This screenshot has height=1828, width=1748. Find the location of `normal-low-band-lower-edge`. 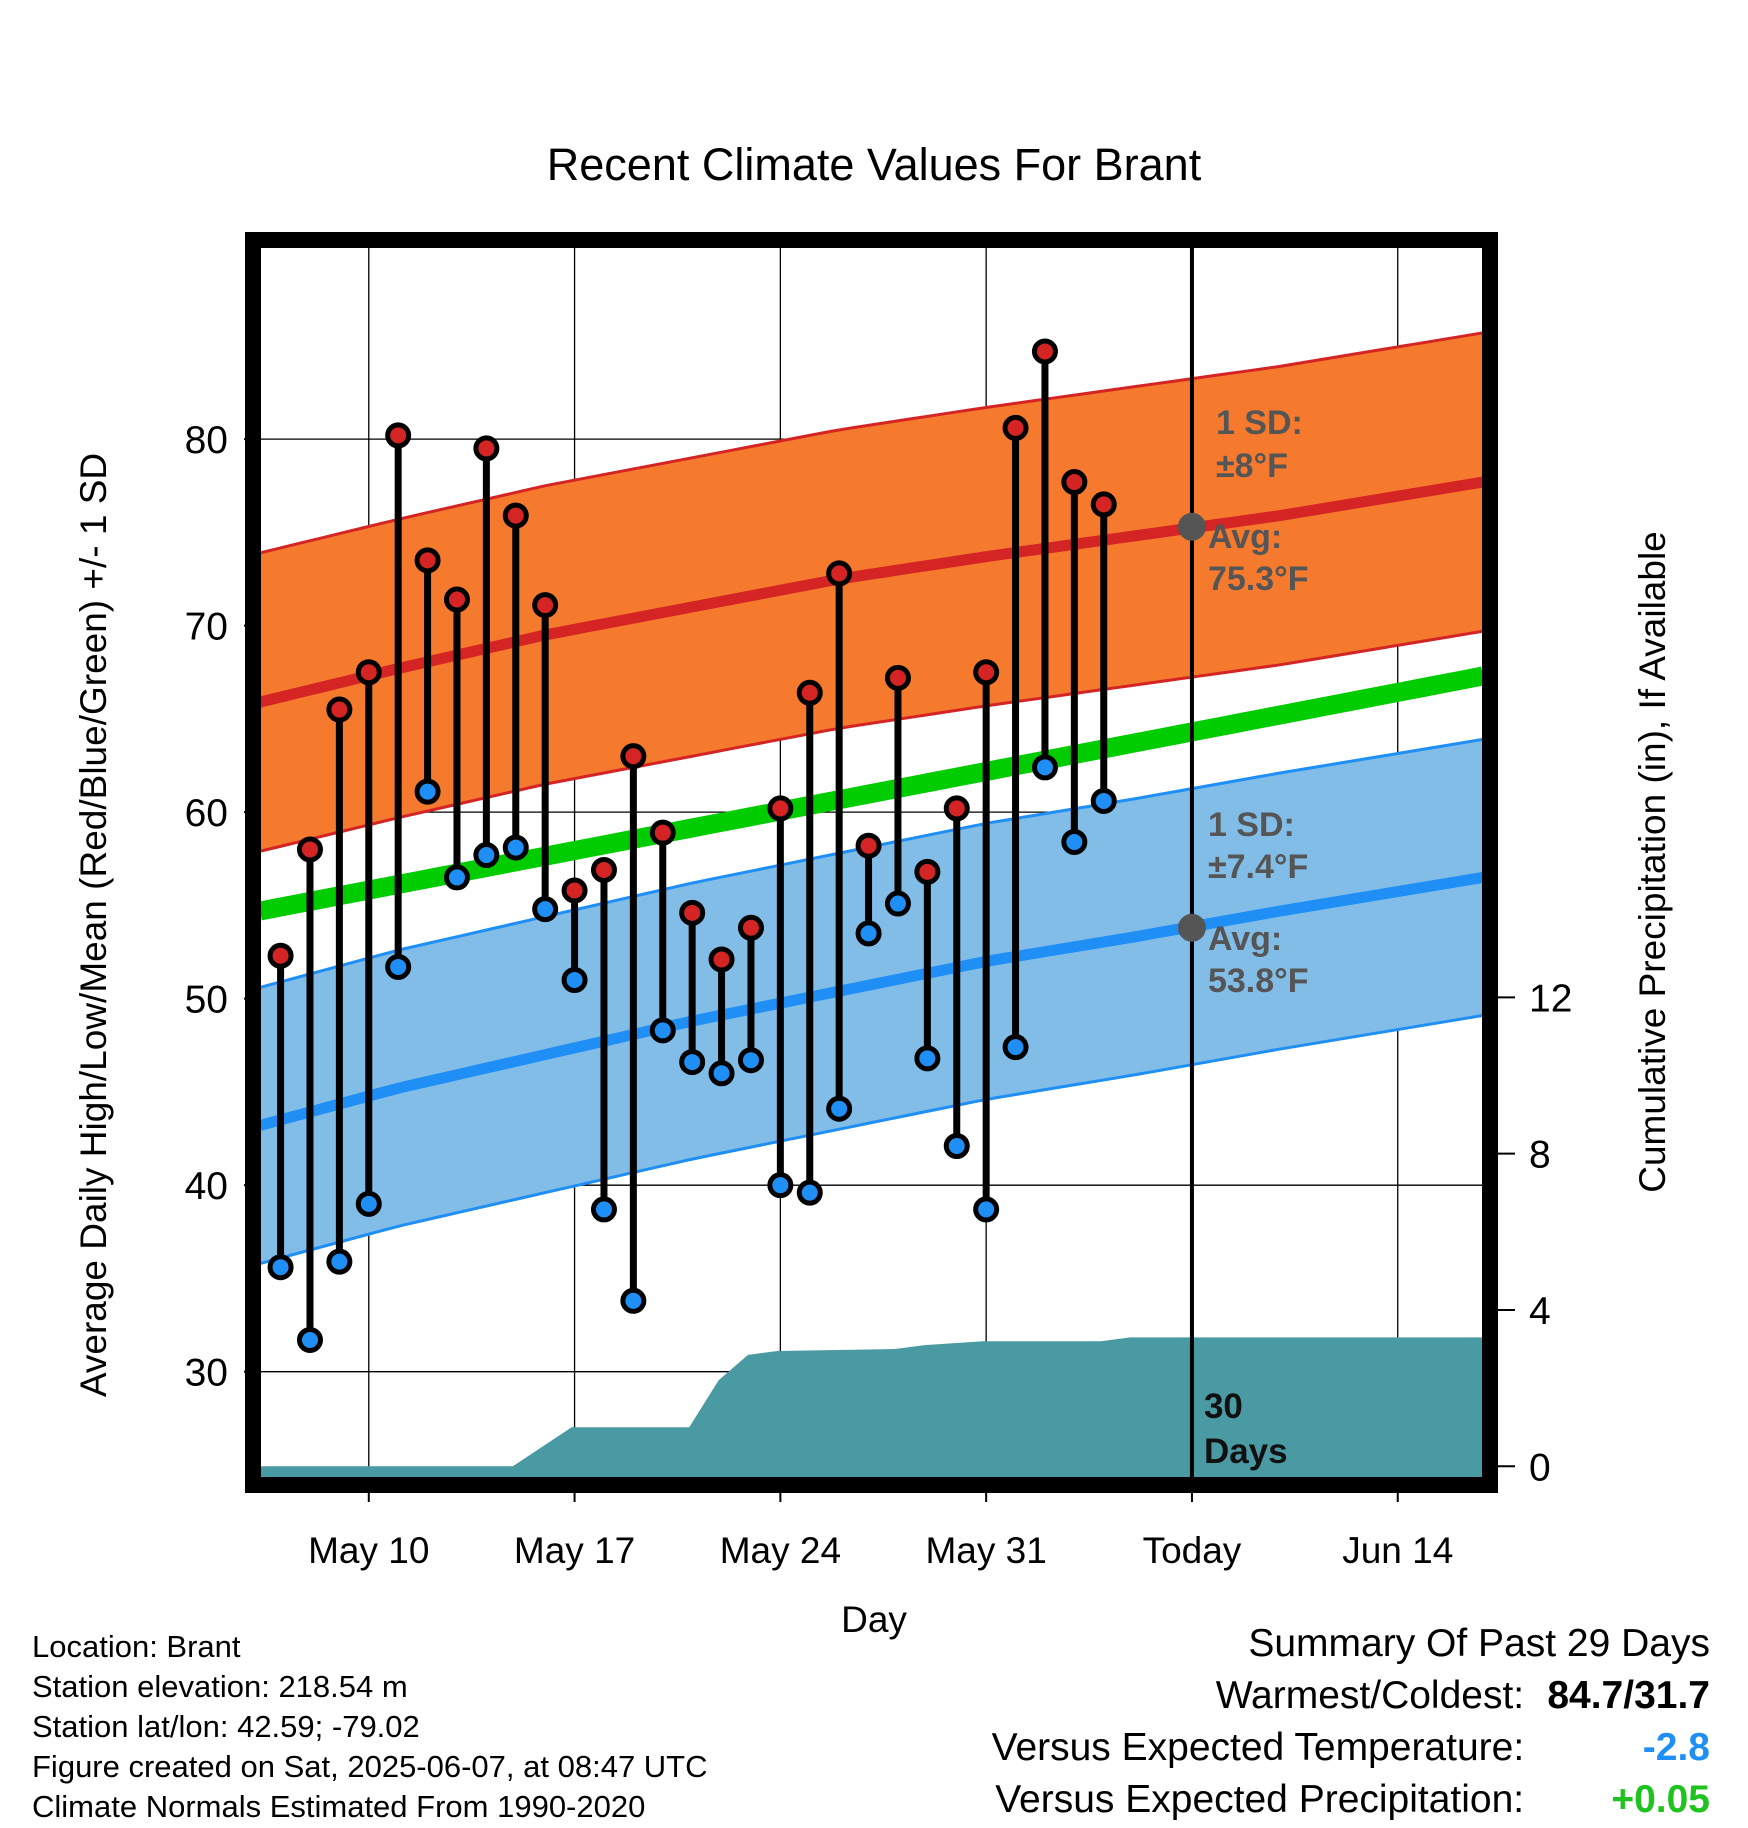

normal-low-band-lower-edge is located at coordinates (871, 1139).